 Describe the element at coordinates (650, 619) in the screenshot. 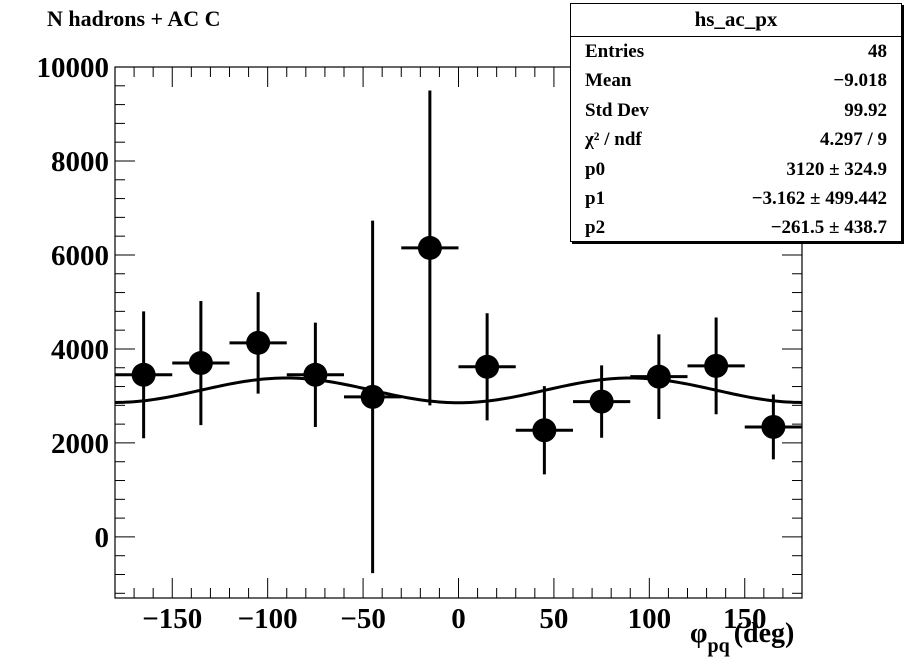

I see `x-tick-label: 100` at that location.